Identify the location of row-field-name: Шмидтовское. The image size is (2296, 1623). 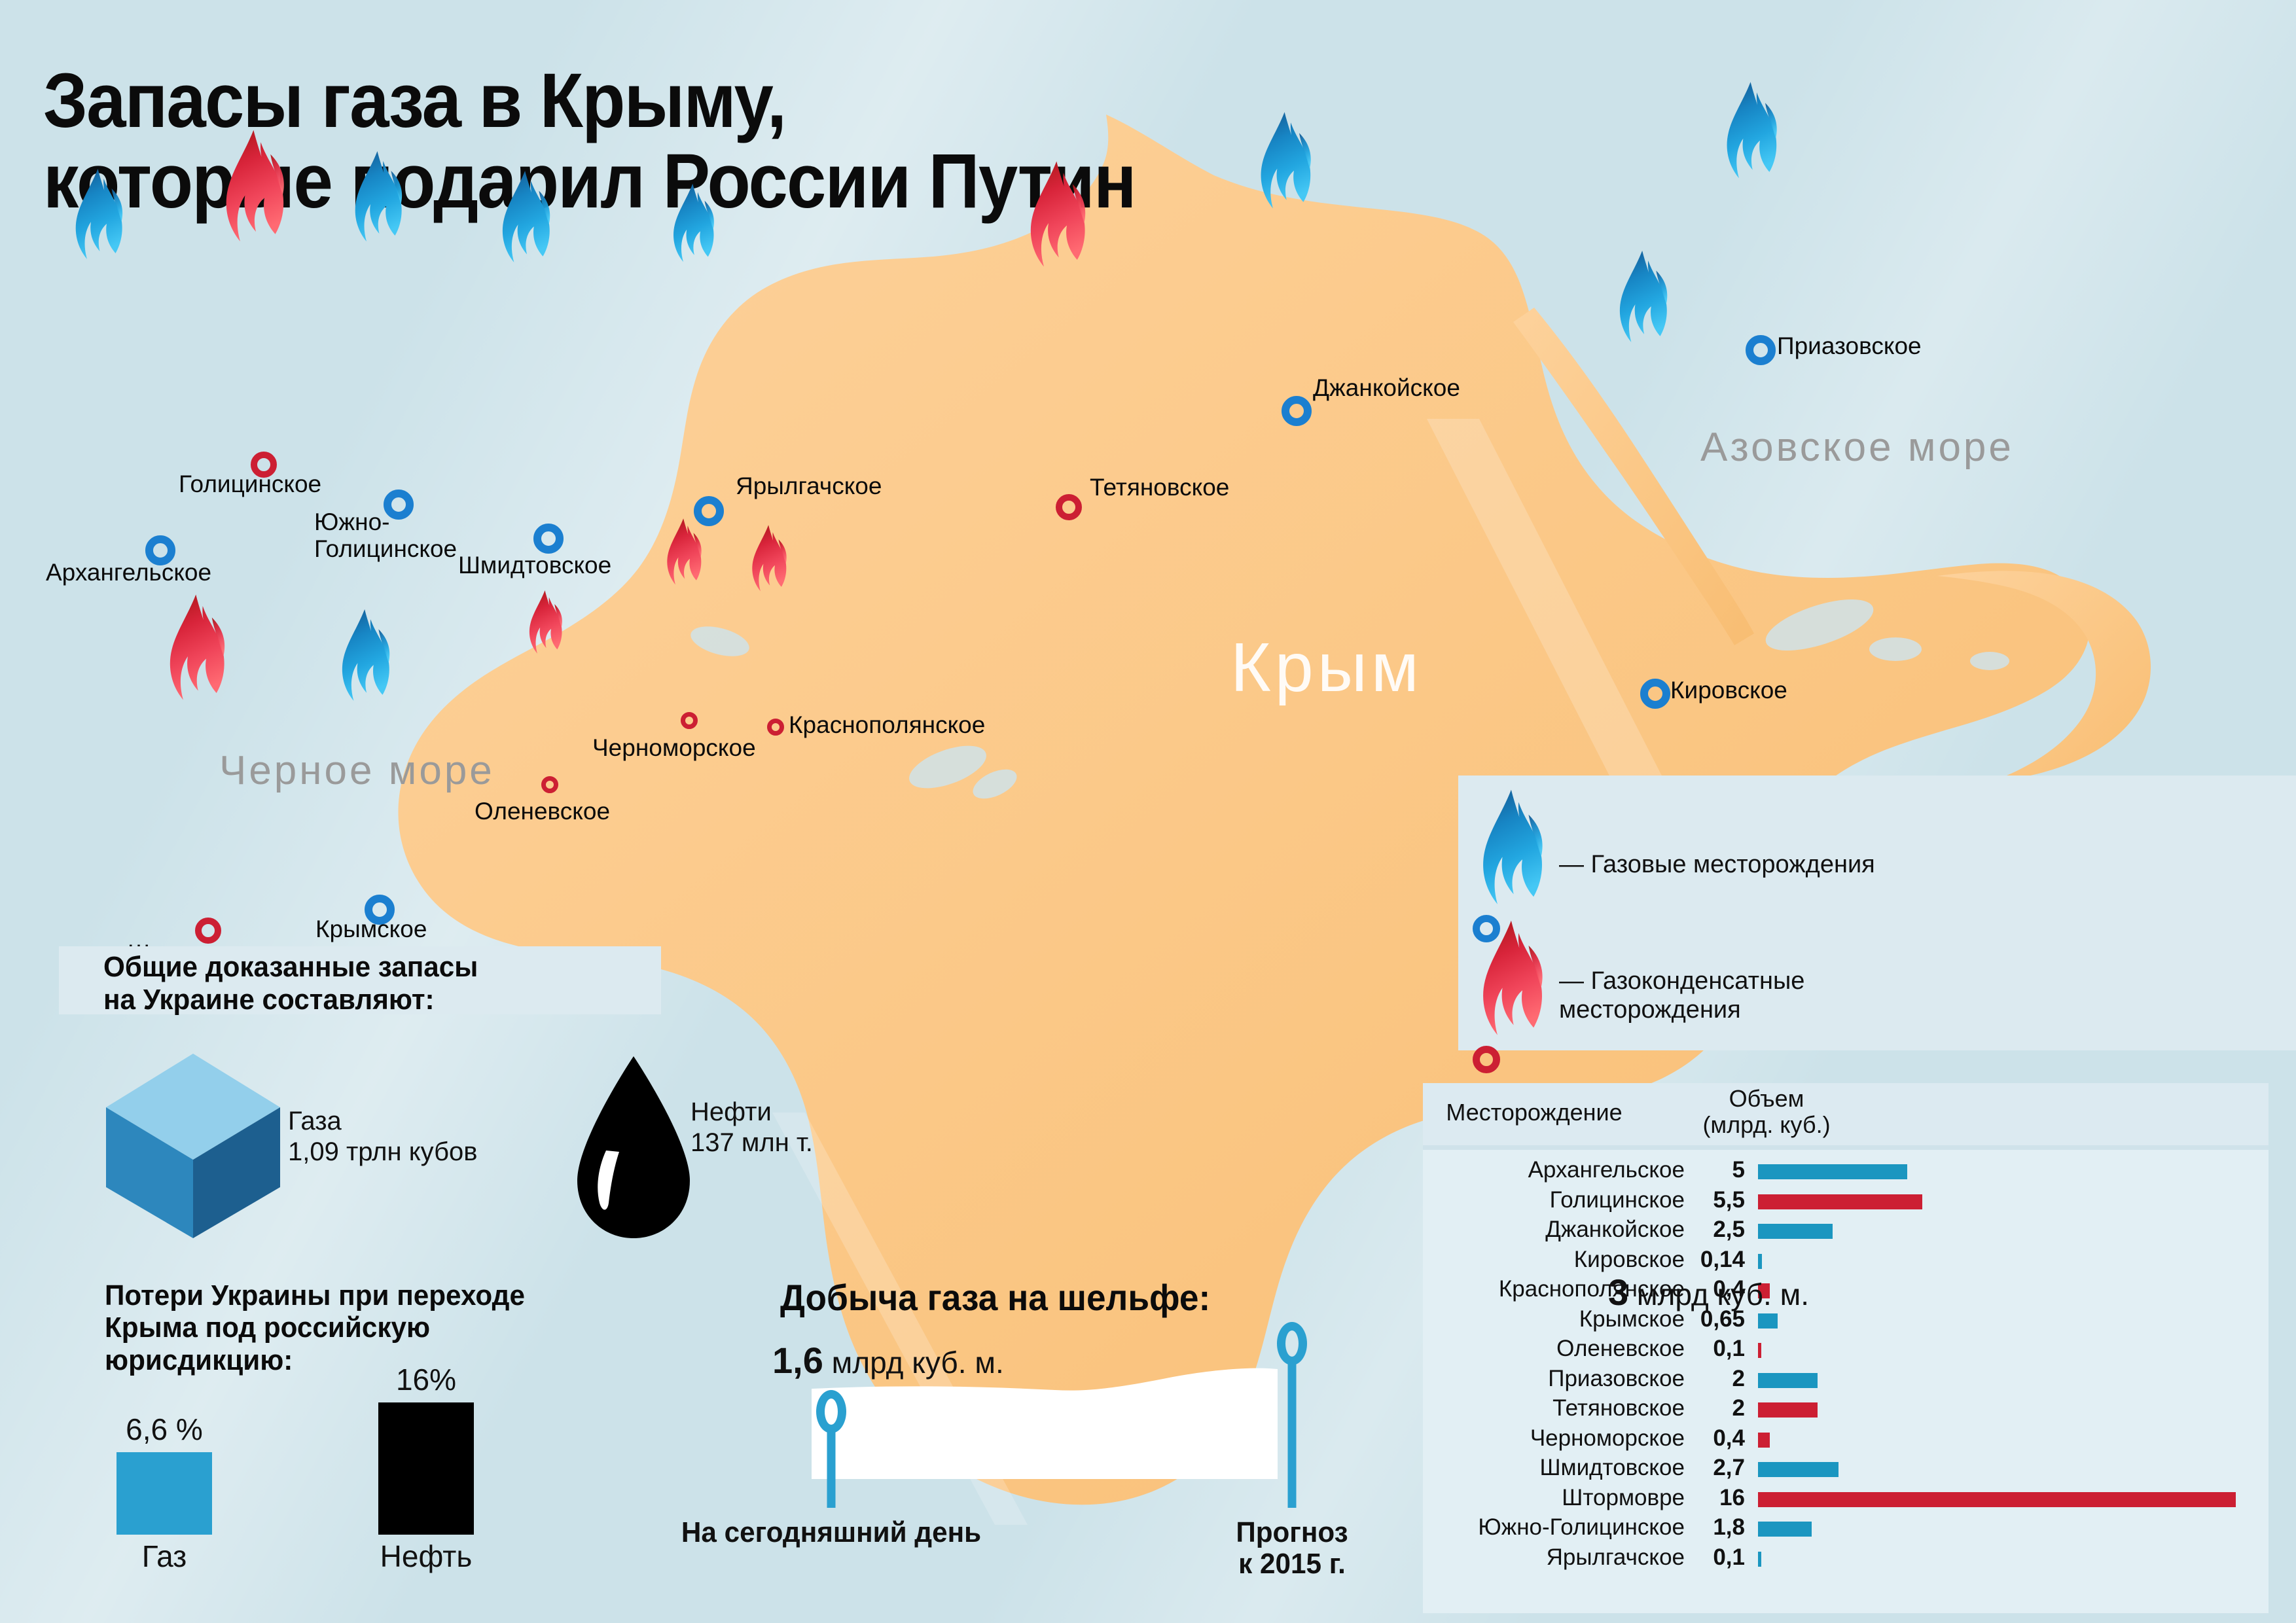
(1612, 1468).